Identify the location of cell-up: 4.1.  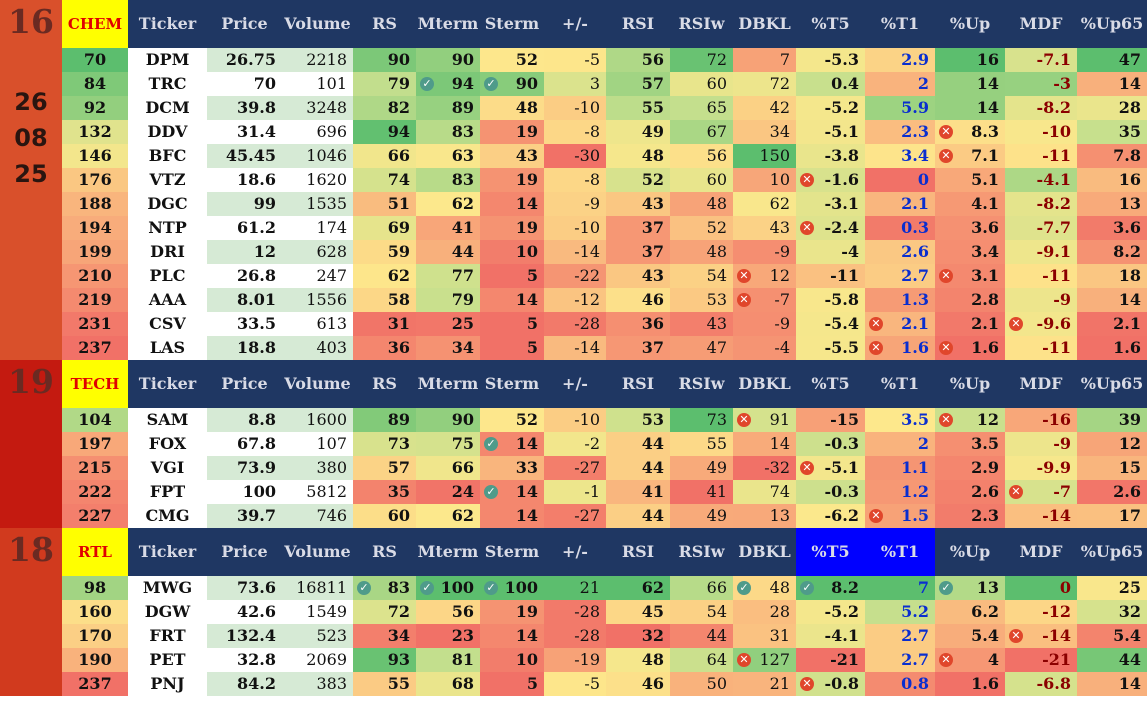
(970, 204).